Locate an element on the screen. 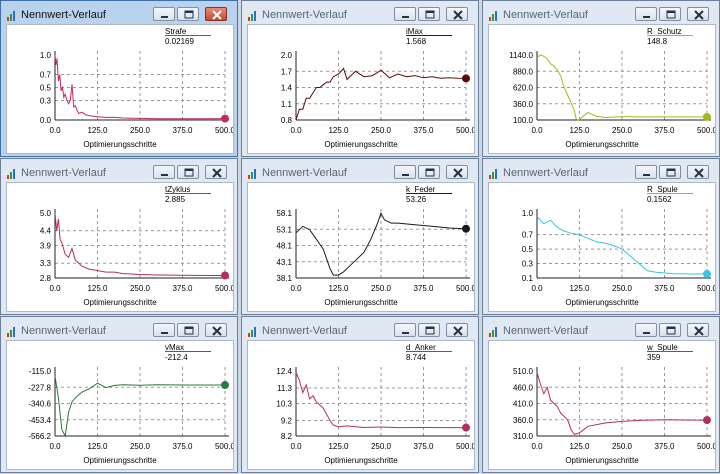  y-tick-label: 11.3 is located at coordinates (285, 388).